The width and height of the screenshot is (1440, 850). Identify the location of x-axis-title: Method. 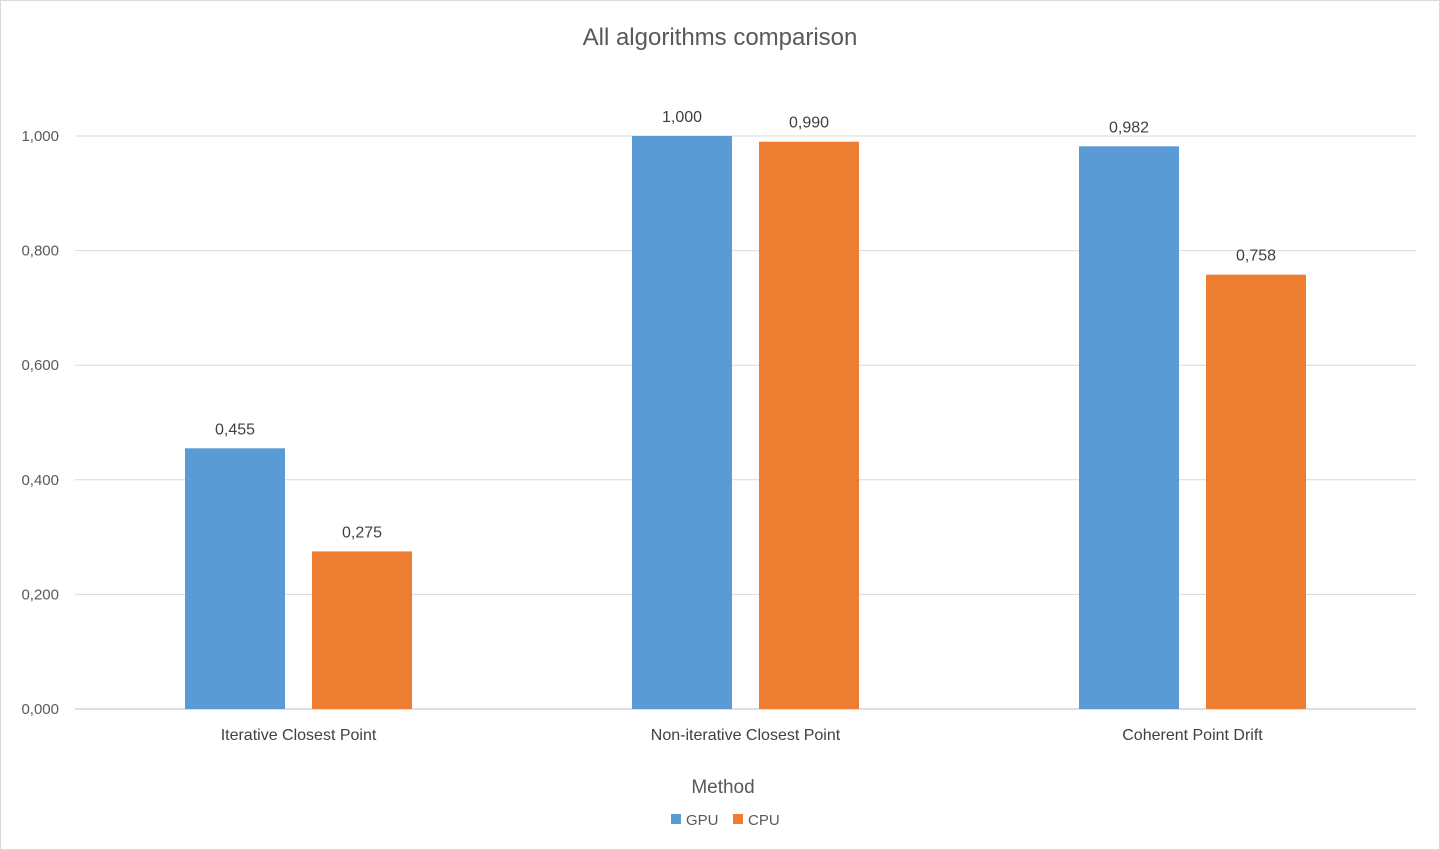
(722, 787).